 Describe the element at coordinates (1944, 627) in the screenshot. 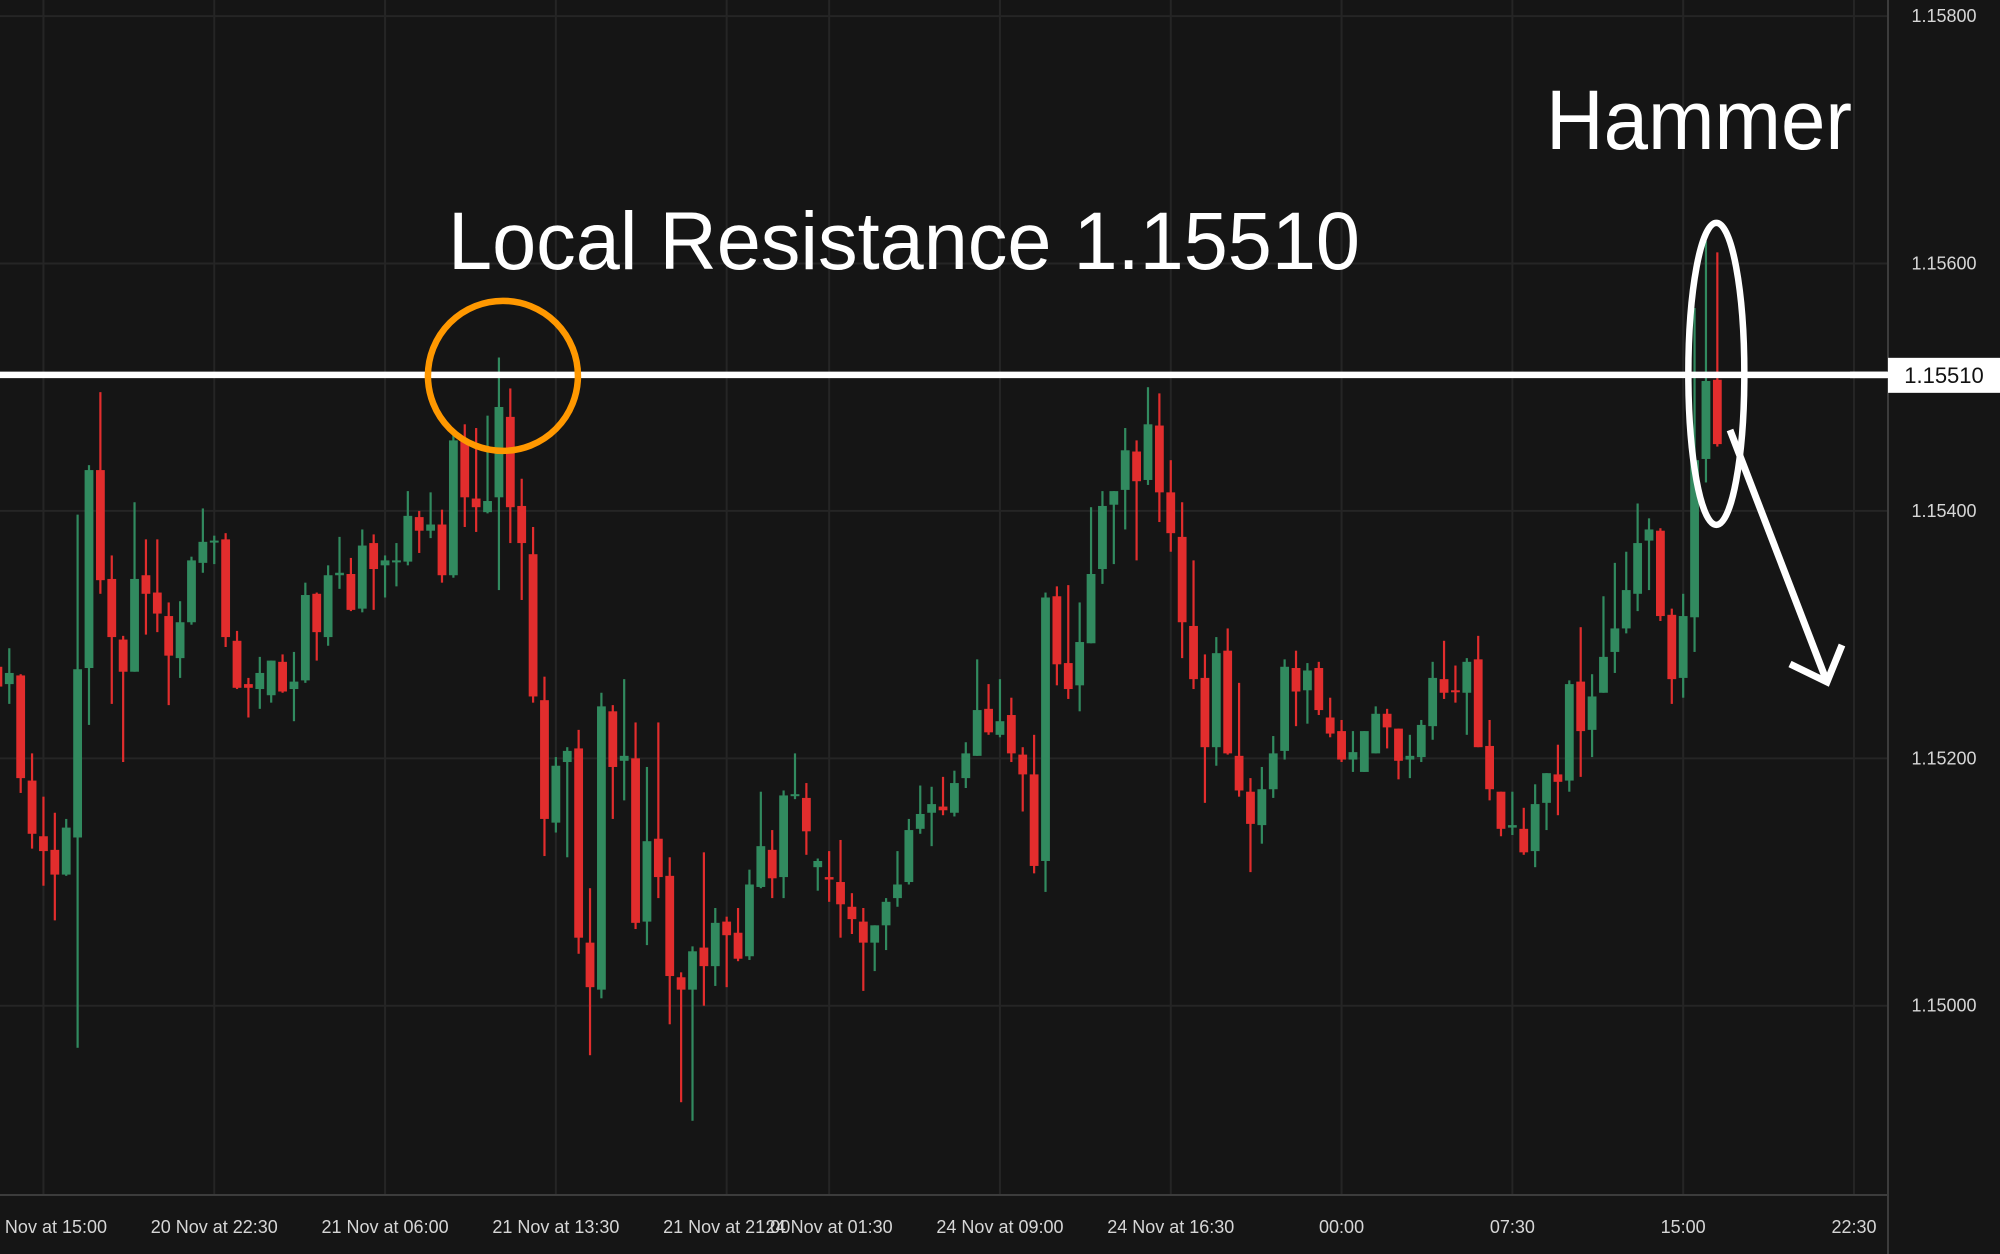

I see `price-axis` at that location.